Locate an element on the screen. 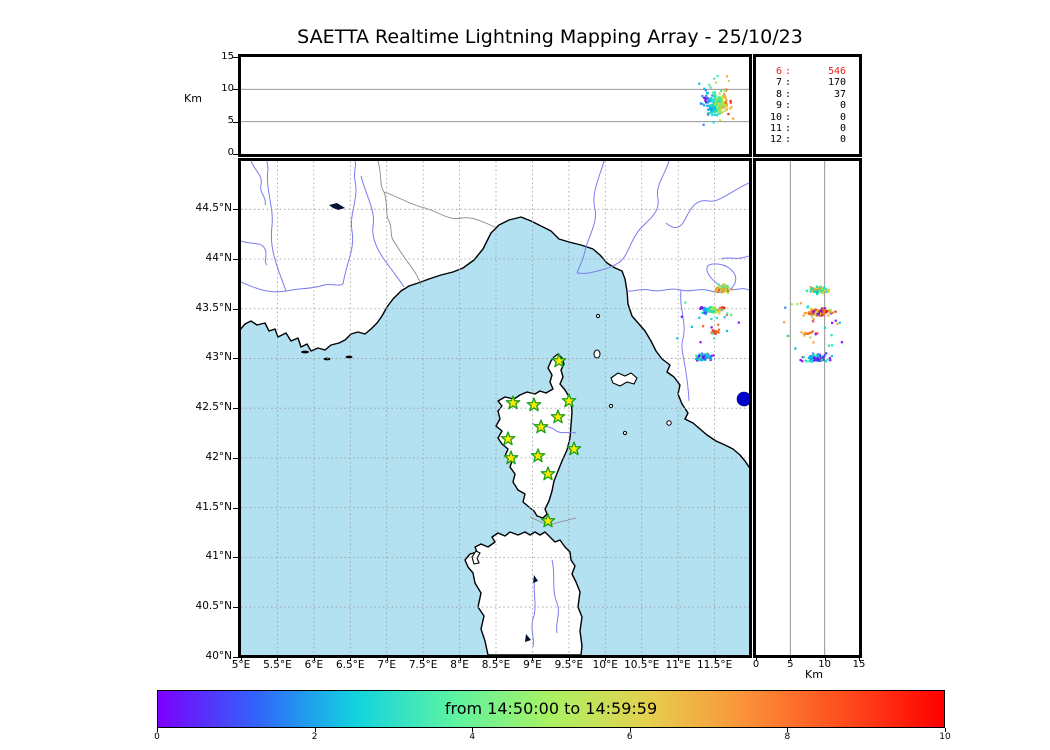  colorbar-tick-label: 2 is located at coordinates (314, 737).